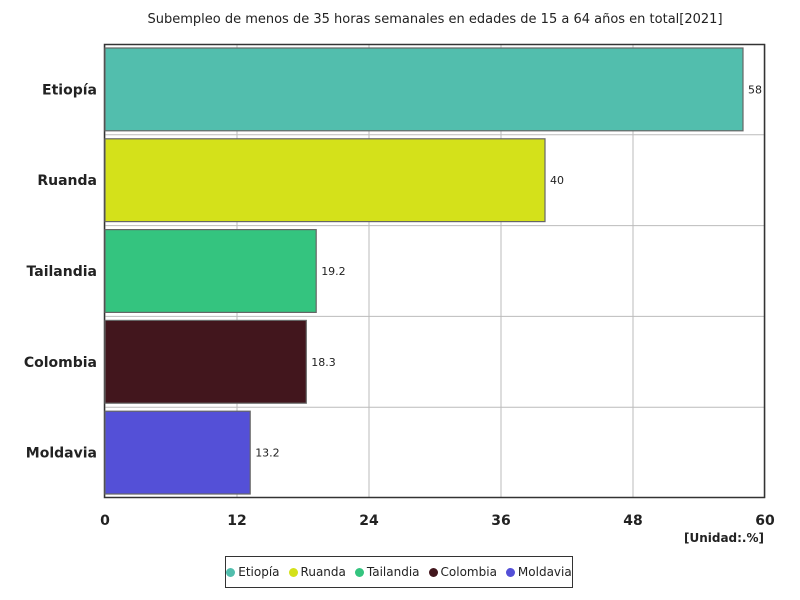 This screenshot has height=600, width=800. What do you see at coordinates (259, 572) in the screenshot?
I see `legend-label: Etiopía` at bounding box center [259, 572].